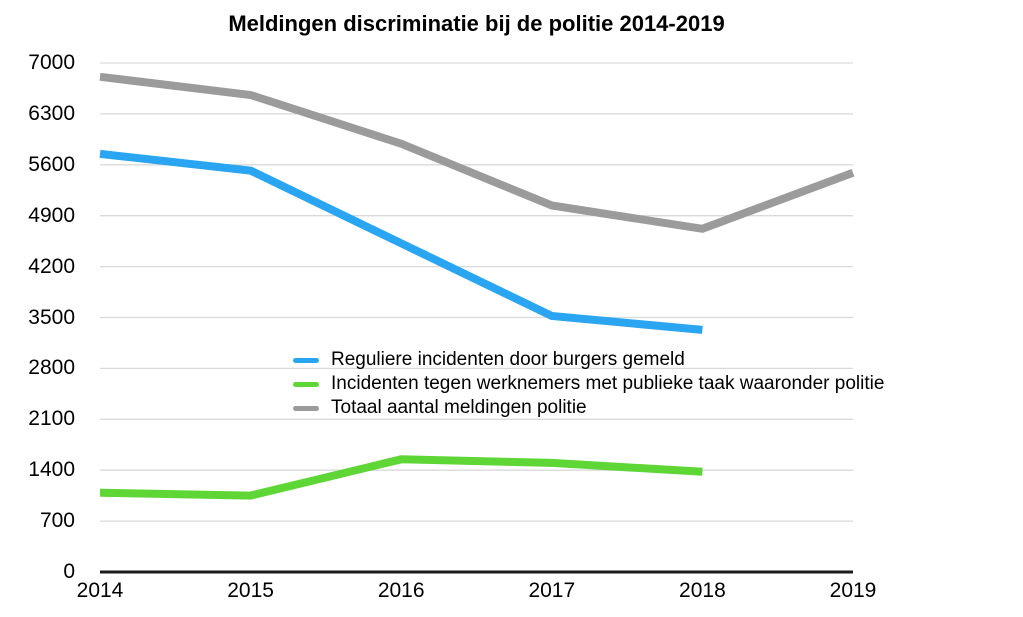  What do you see at coordinates (100, 590) in the screenshot?
I see `x-tick-label-2014: 2014` at bounding box center [100, 590].